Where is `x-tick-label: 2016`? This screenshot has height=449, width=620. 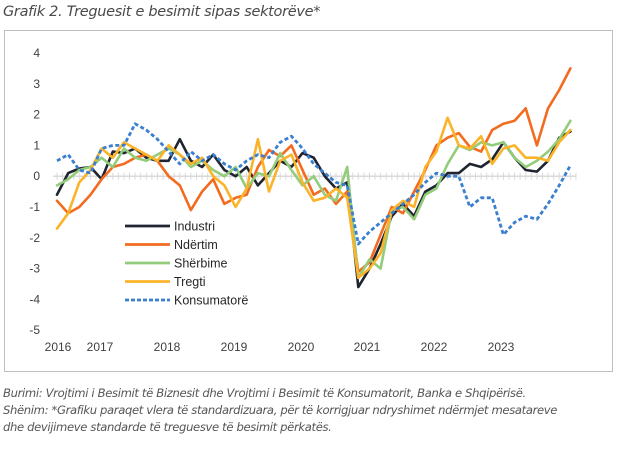
x-tick-label: 2016 is located at coordinates (58, 347).